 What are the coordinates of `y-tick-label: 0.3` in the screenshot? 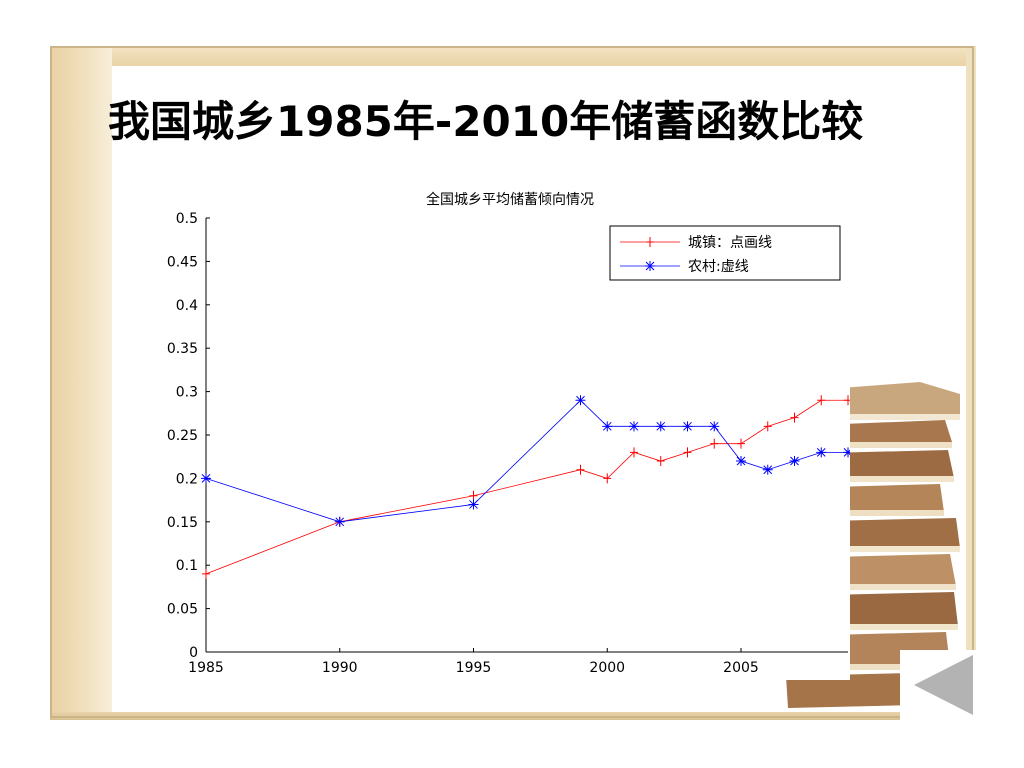 It's located at (187, 393).